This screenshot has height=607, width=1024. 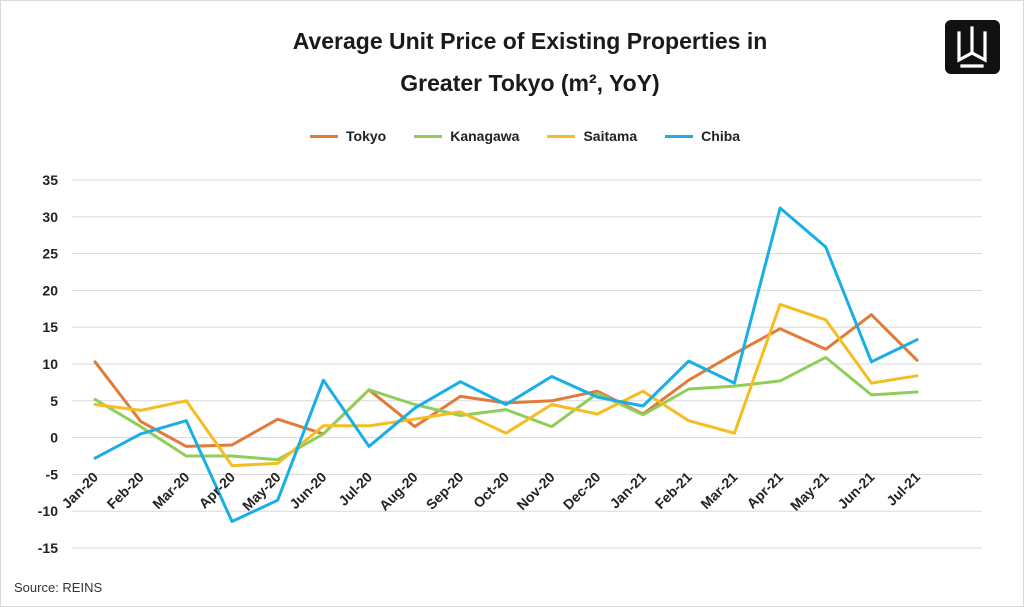 What do you see at coordinates (506, 408) in the screenshot?
I see `series-line-kanagawa` at bounding box center [506, 408].